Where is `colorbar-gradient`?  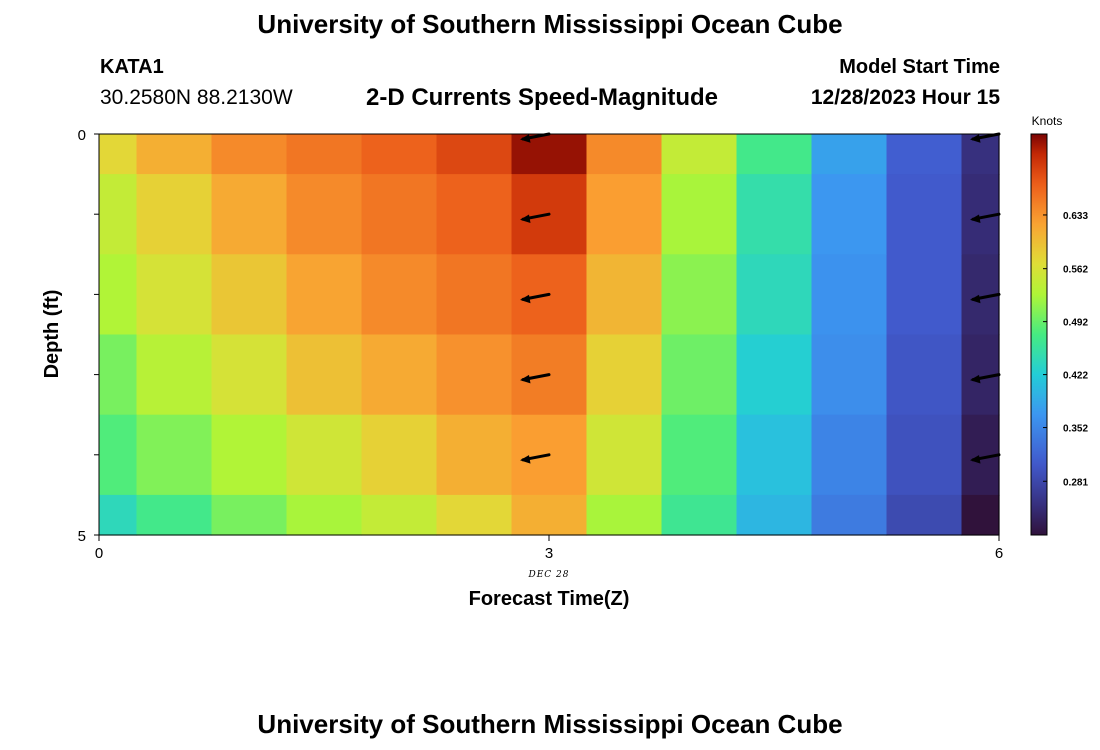
colorbar-gradient is located at coordinates (1039, 334).